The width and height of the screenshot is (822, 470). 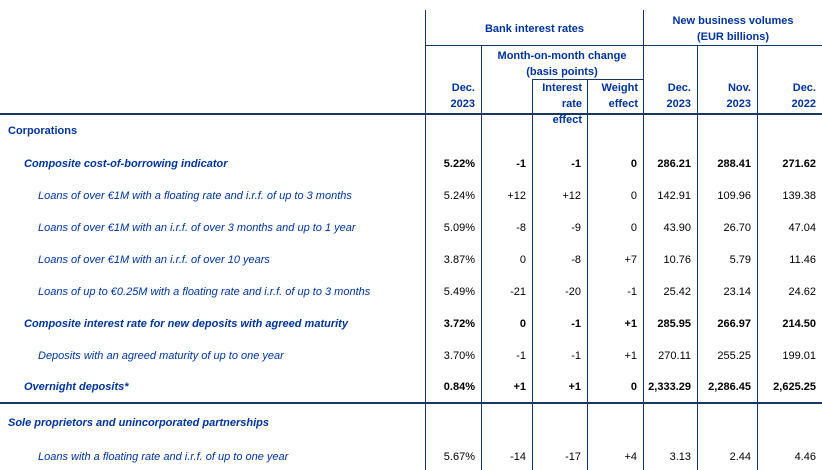 What do you see at coordinates (534, 29) in the screenshot?
I see `header-group-bank-interest-rates: Bank interest rates` at bounding box center [534, 29].